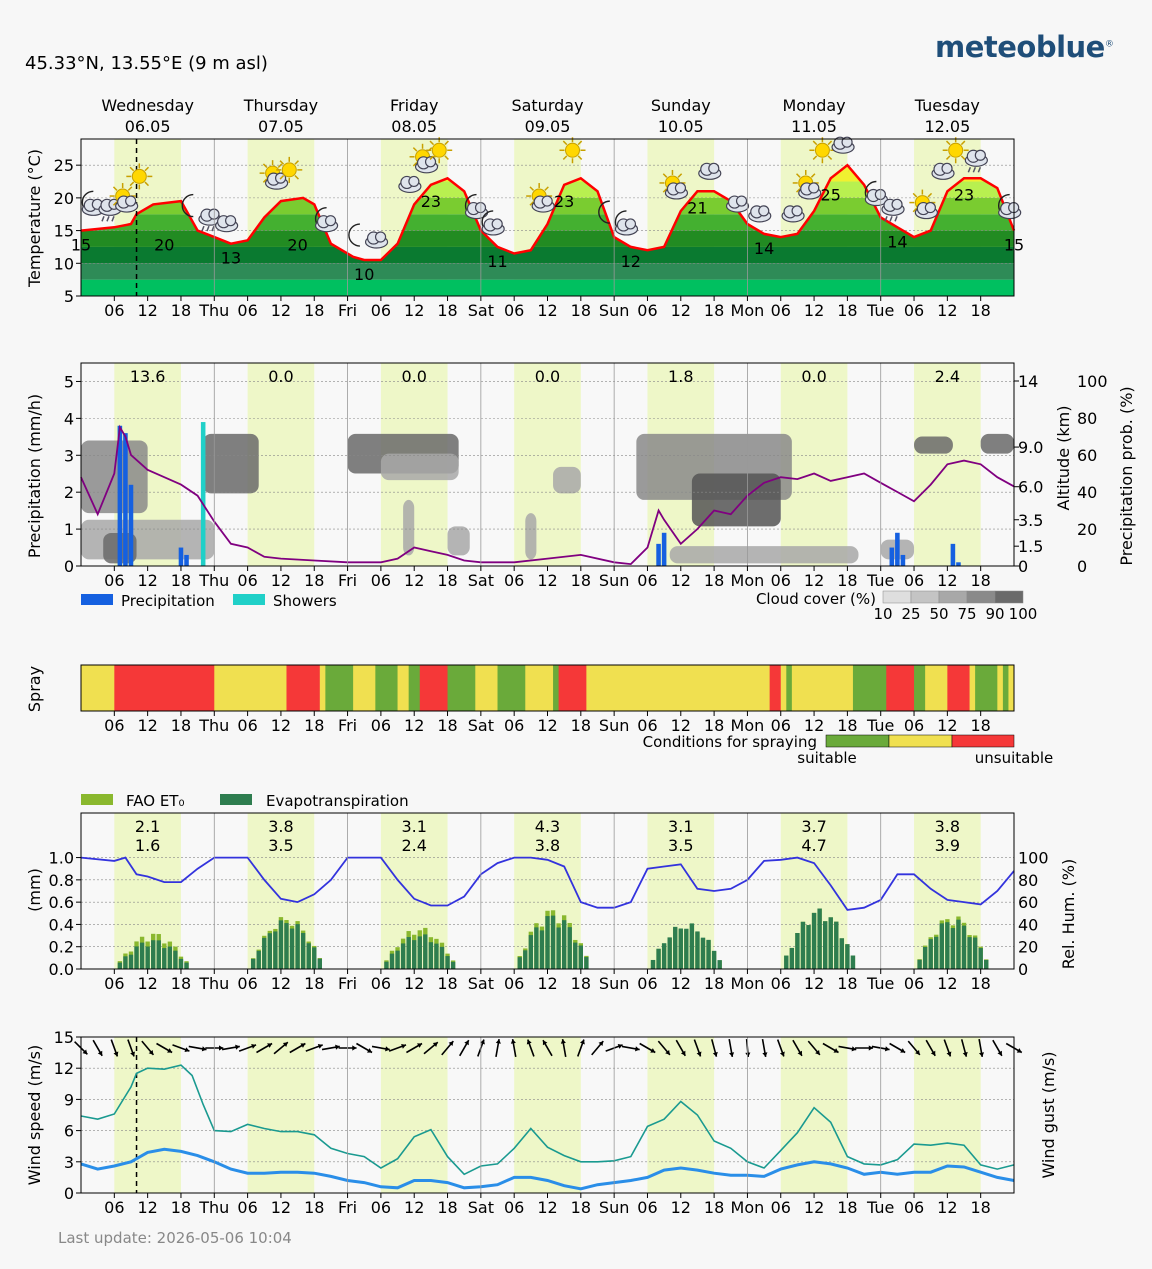 The image size is (1152, 1269). Describe the element at coordinates (974, 169) in the screenshot. I see `rain-drop` at that location.